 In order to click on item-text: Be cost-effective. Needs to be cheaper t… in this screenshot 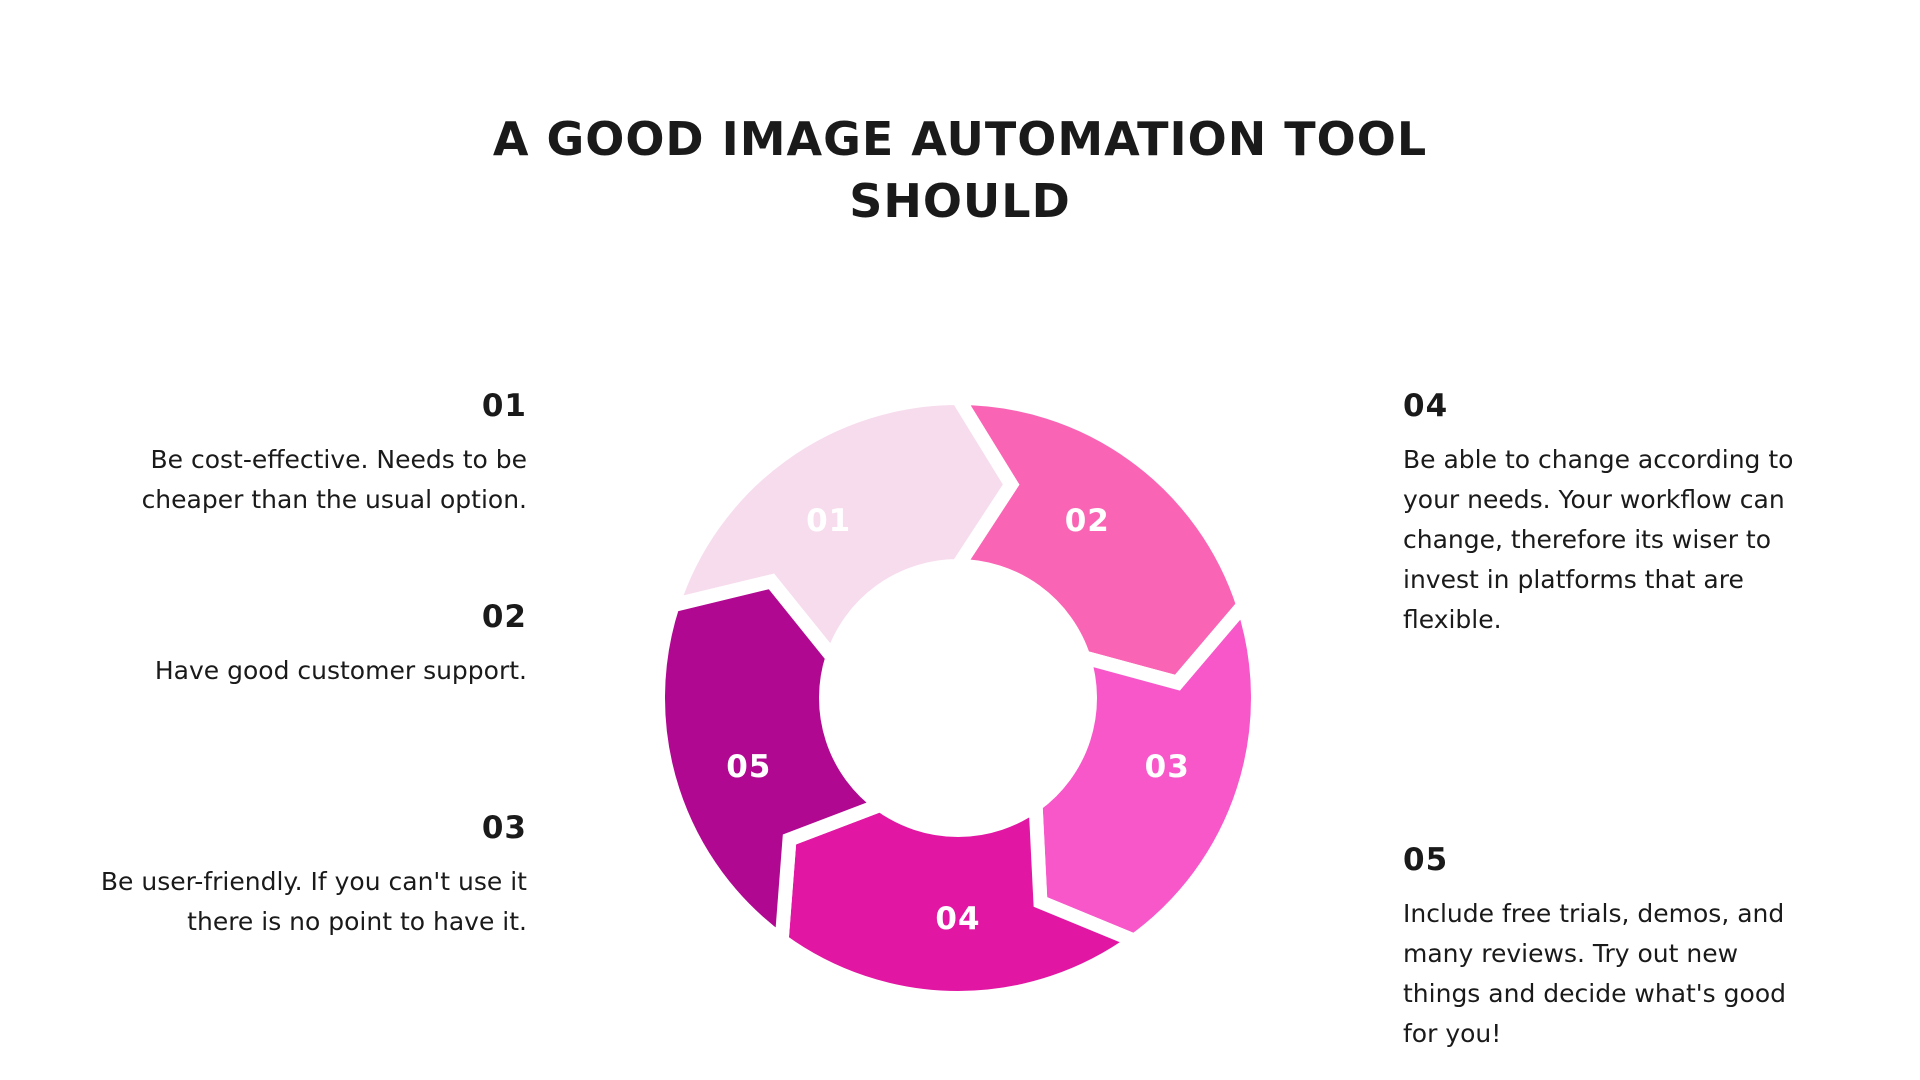, I will do `click(334, 479)`.